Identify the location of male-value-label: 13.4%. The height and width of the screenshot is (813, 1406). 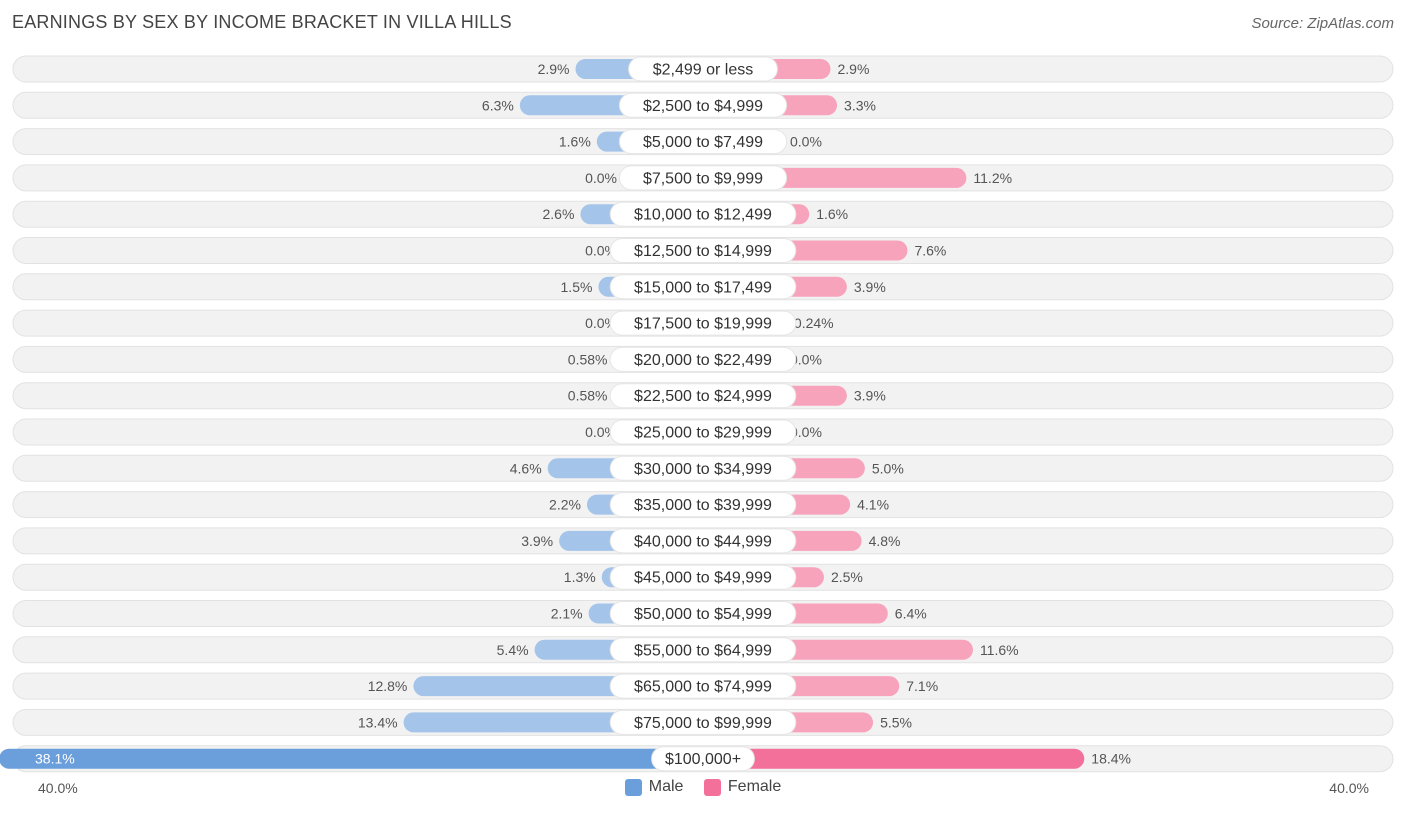
(378, 722).